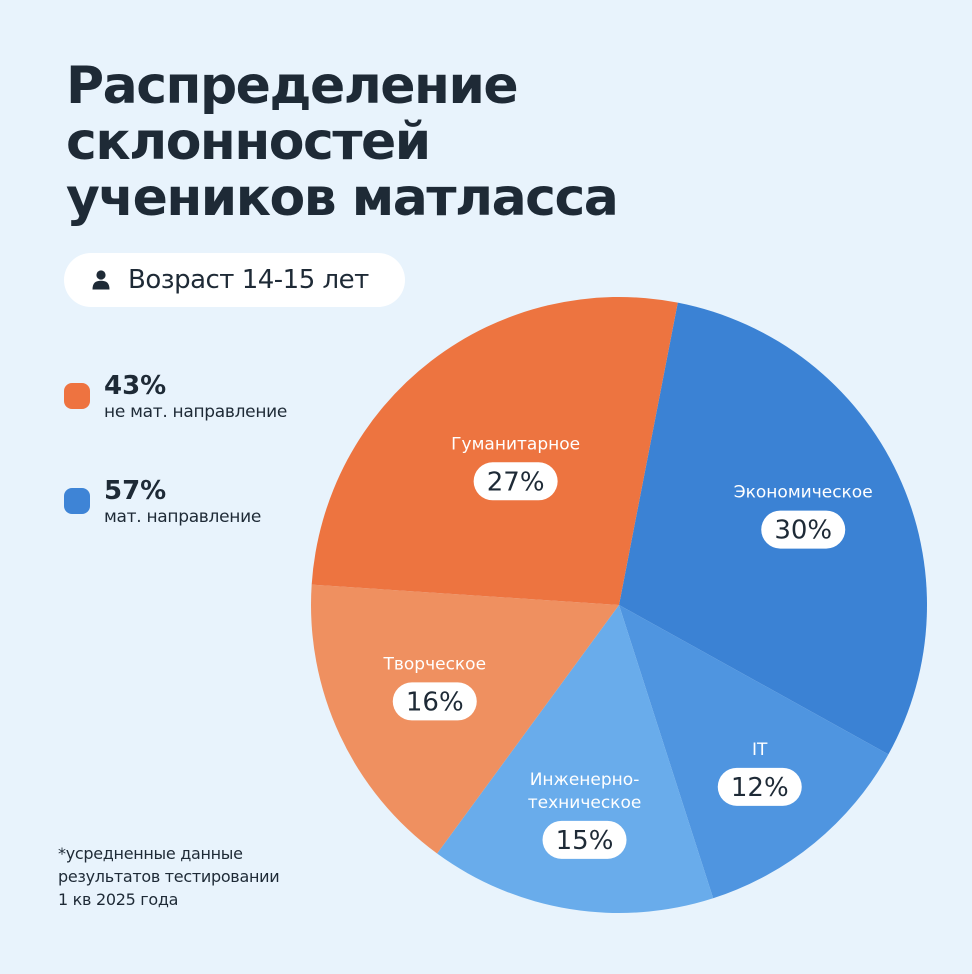  Describe the element at coordinates (292, 86) in the screenshot. I see `title-line-1: Распределение` at that location.